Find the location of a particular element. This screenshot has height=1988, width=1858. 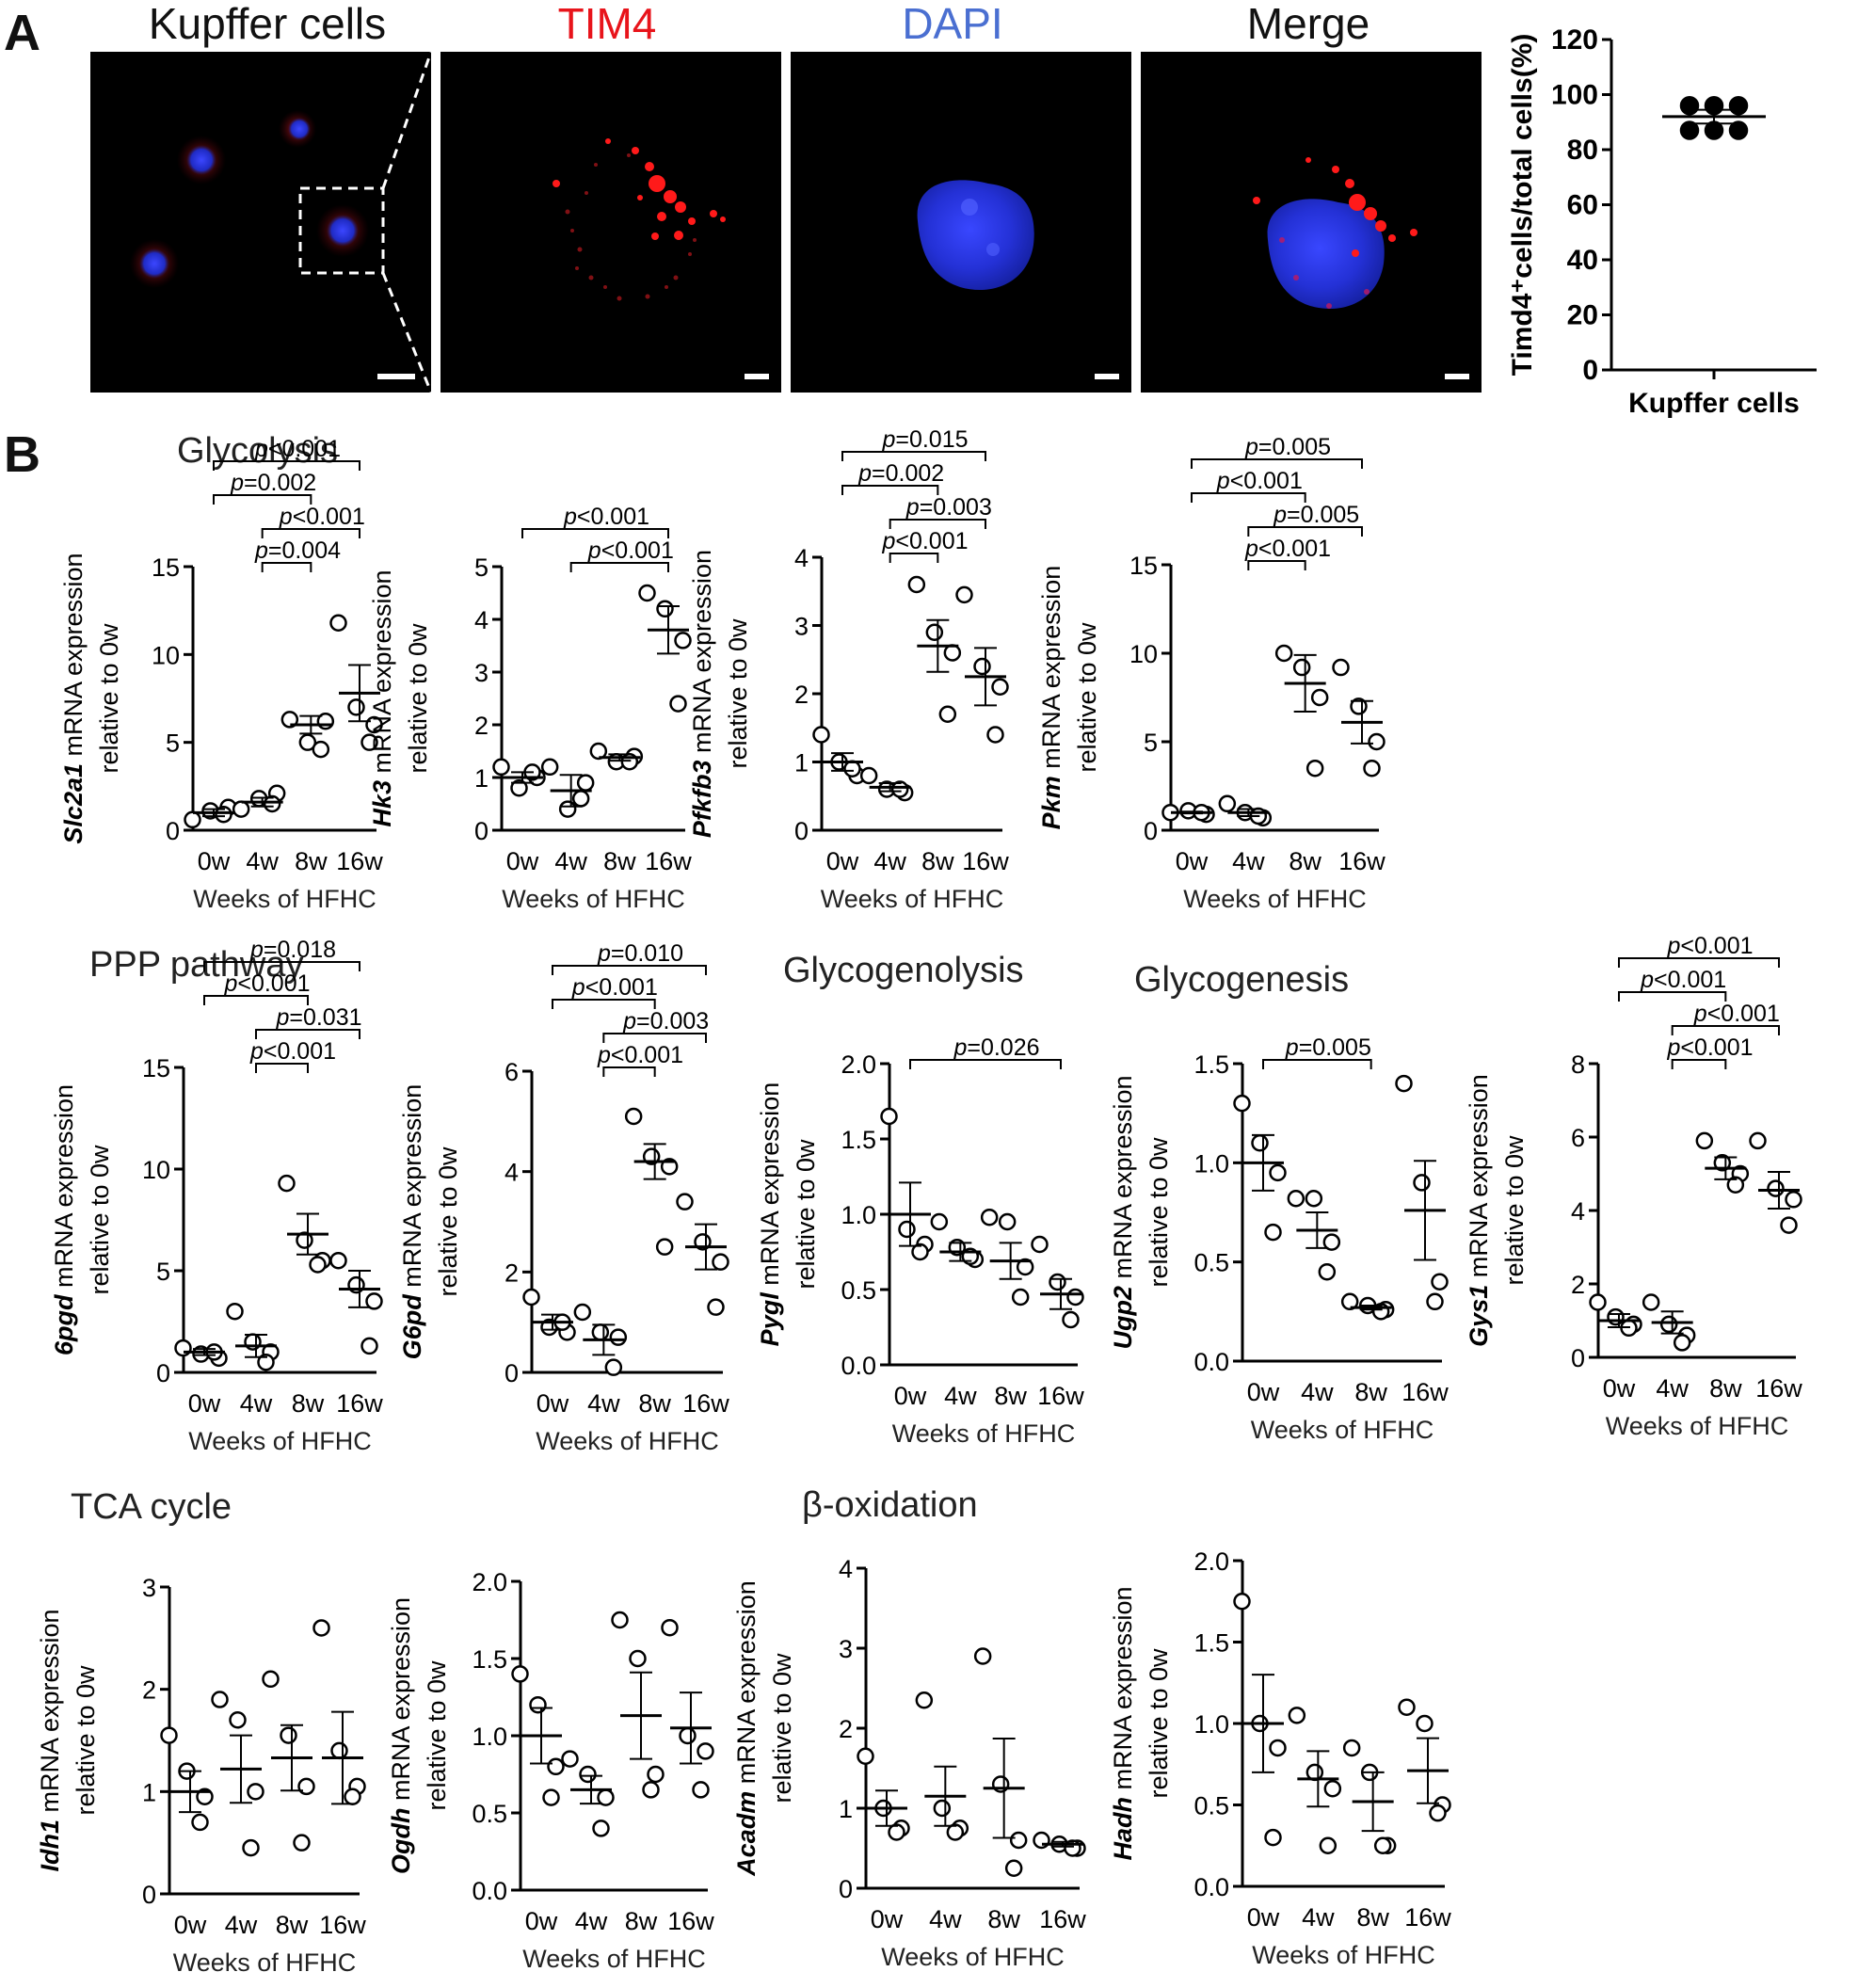

p-value-label: p=0.010 is located at coordinates (640, 954).